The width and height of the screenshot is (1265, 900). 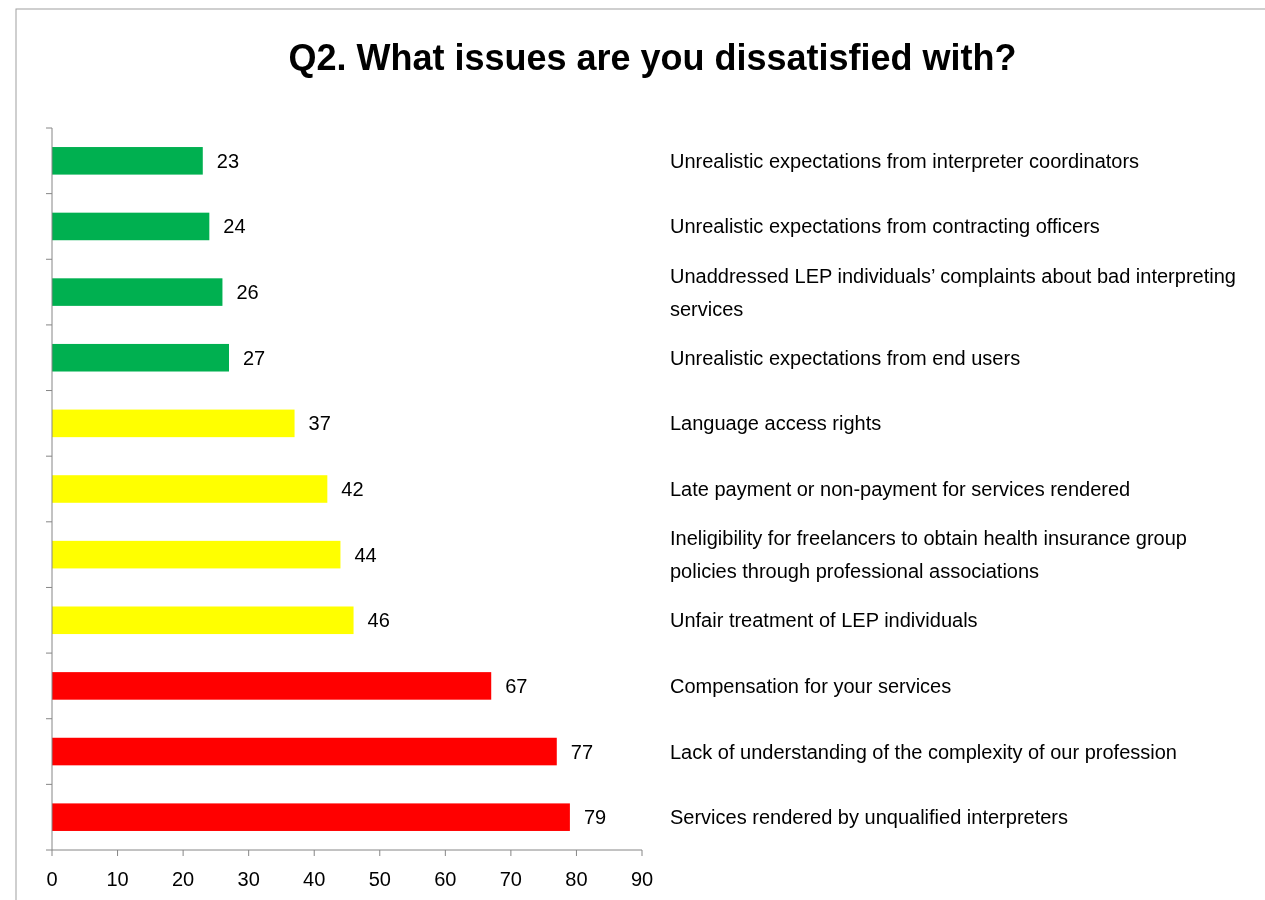 I want to click on data-label: 37, so click(x=319, y=423).